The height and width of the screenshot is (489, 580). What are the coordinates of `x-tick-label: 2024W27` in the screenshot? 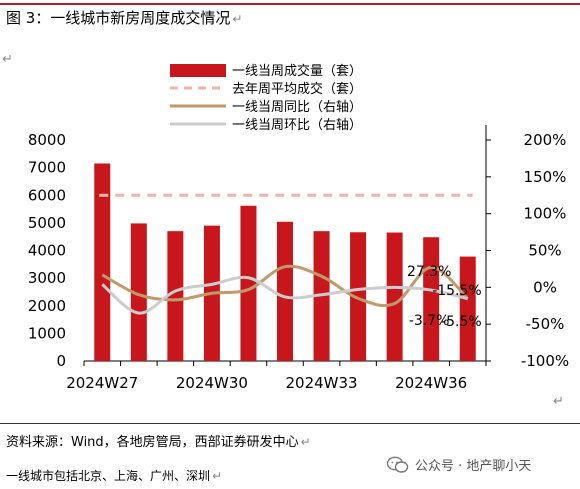 It's located at (102, 383).